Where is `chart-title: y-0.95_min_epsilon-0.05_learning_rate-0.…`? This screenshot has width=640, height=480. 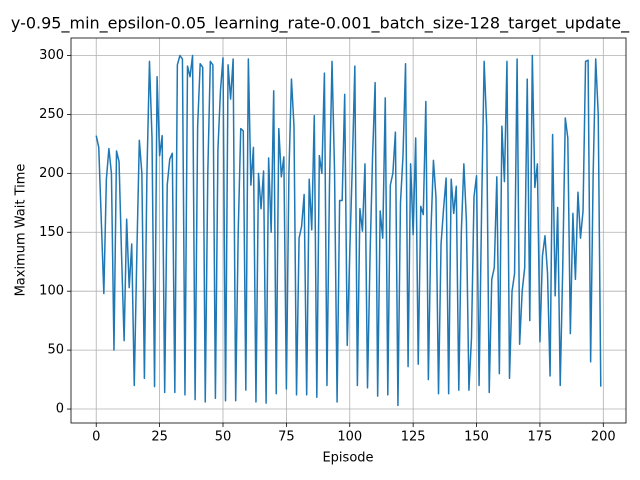
chart-title: y-0.95_min_epsilon-0.05_learning_rate-0.… is located at coordinates (320, 24).